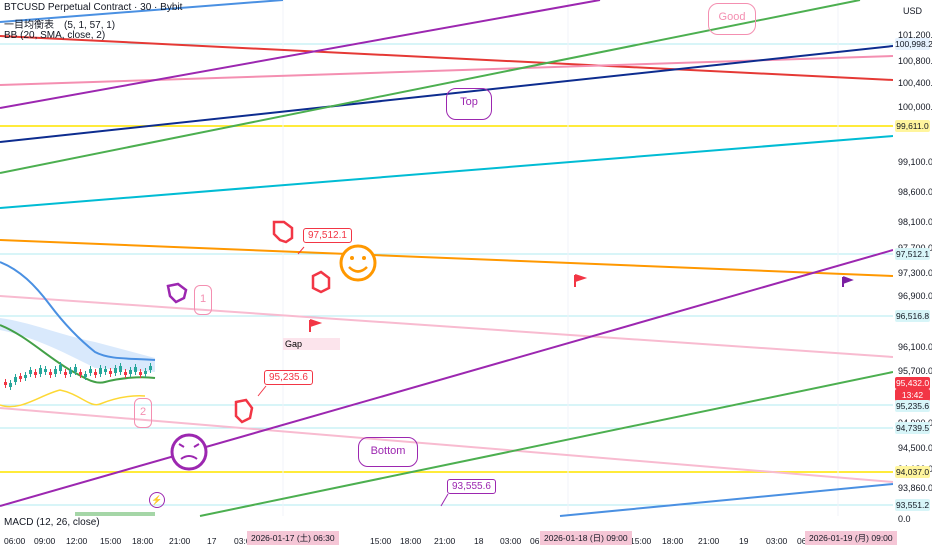  Describe the element at coordinates (60, 25) in the screenshot. I see `legend-ichimoku: 一目均衡表 (5, 1, 57, 1)` at that location.